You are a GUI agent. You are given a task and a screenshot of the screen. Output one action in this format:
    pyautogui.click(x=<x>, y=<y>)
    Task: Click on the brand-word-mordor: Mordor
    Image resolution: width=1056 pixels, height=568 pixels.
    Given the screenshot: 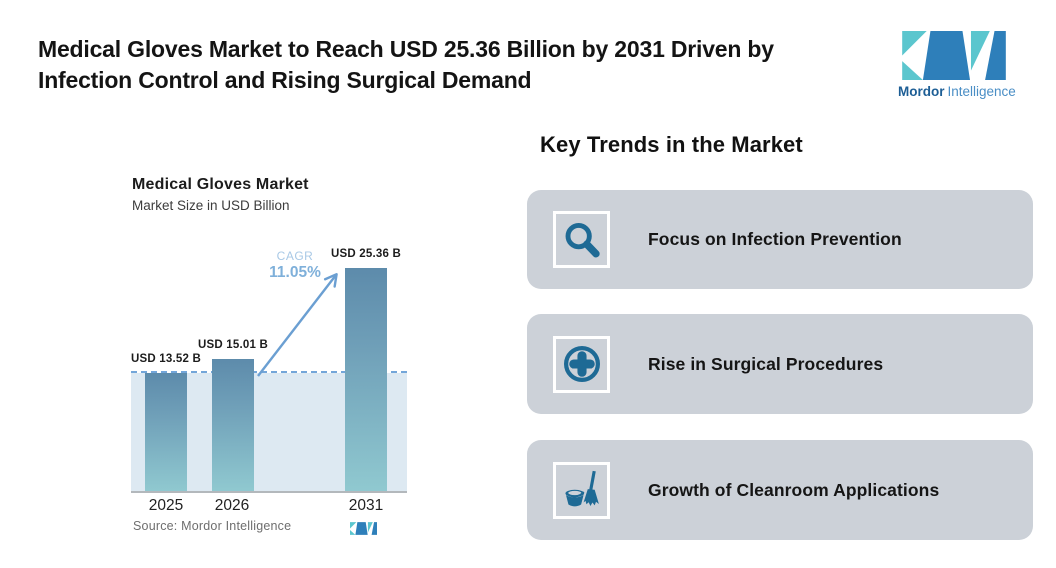 What is the action you would take?
    pyautogui.click(x=921, y=91)
    